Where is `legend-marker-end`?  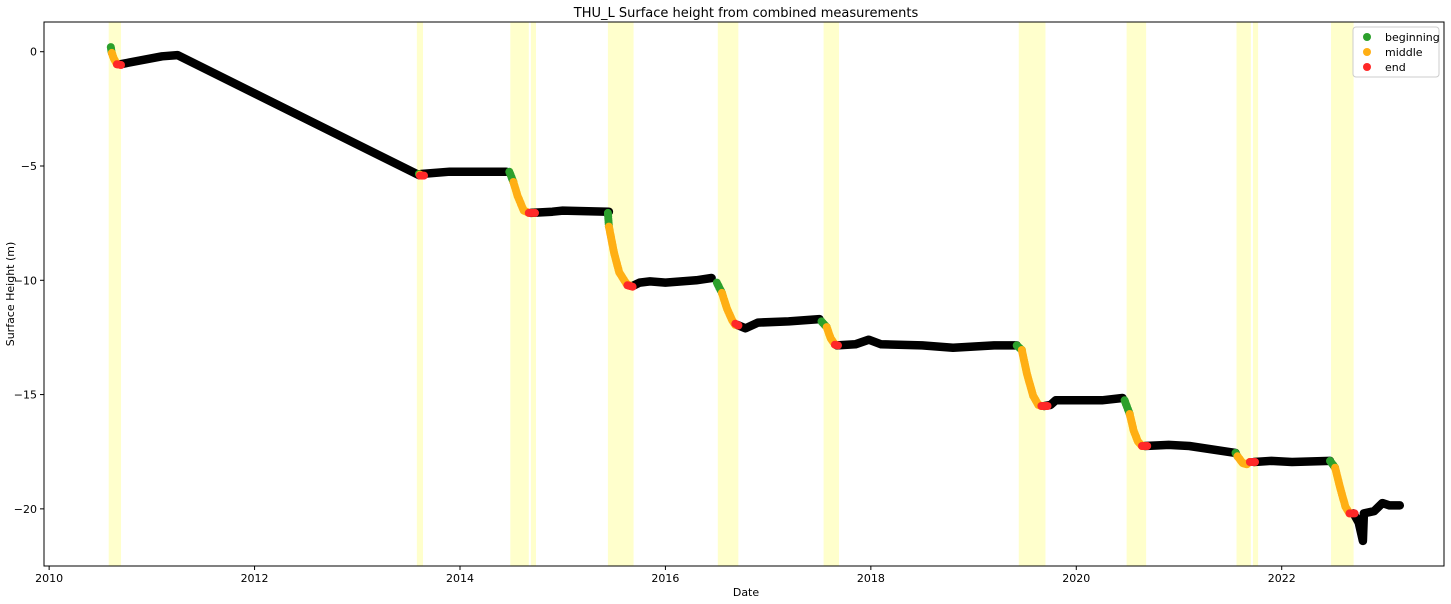
legend-marker-end is located at coordinates (1367, 67).